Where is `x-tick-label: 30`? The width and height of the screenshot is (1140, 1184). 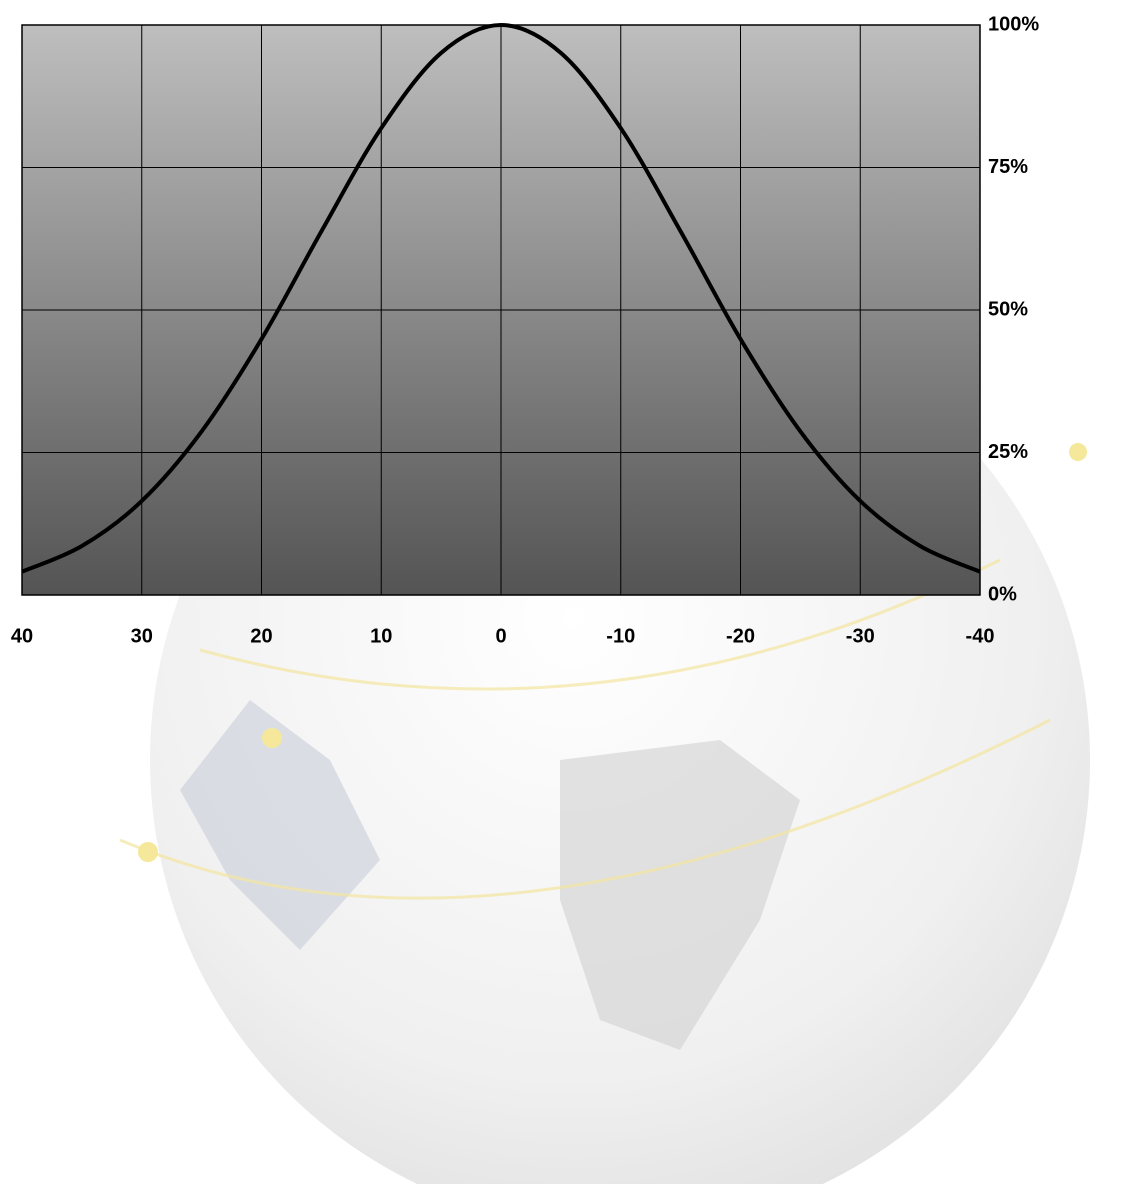
x-tick-label: 30 is located at coordinates (142, 636).